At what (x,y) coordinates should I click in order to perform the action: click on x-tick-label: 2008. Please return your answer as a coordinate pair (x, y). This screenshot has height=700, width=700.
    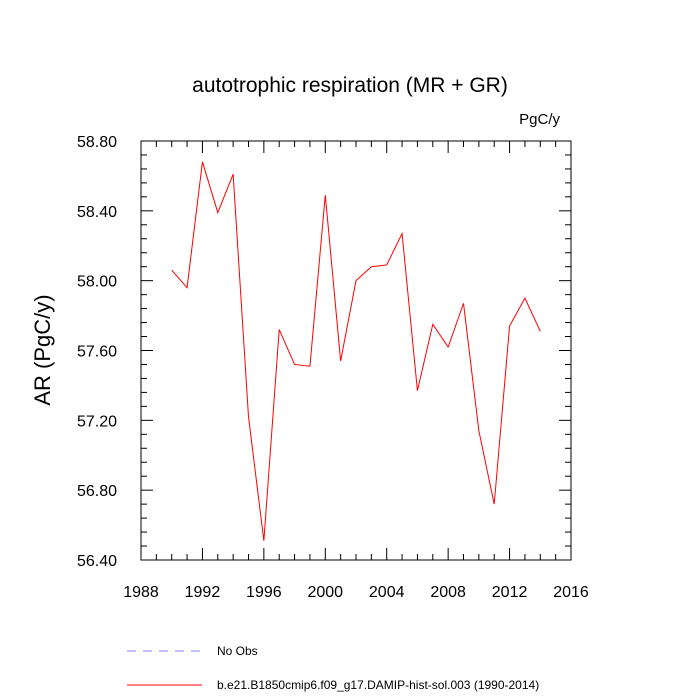
    Looking at the image, I should click on (448, 592).